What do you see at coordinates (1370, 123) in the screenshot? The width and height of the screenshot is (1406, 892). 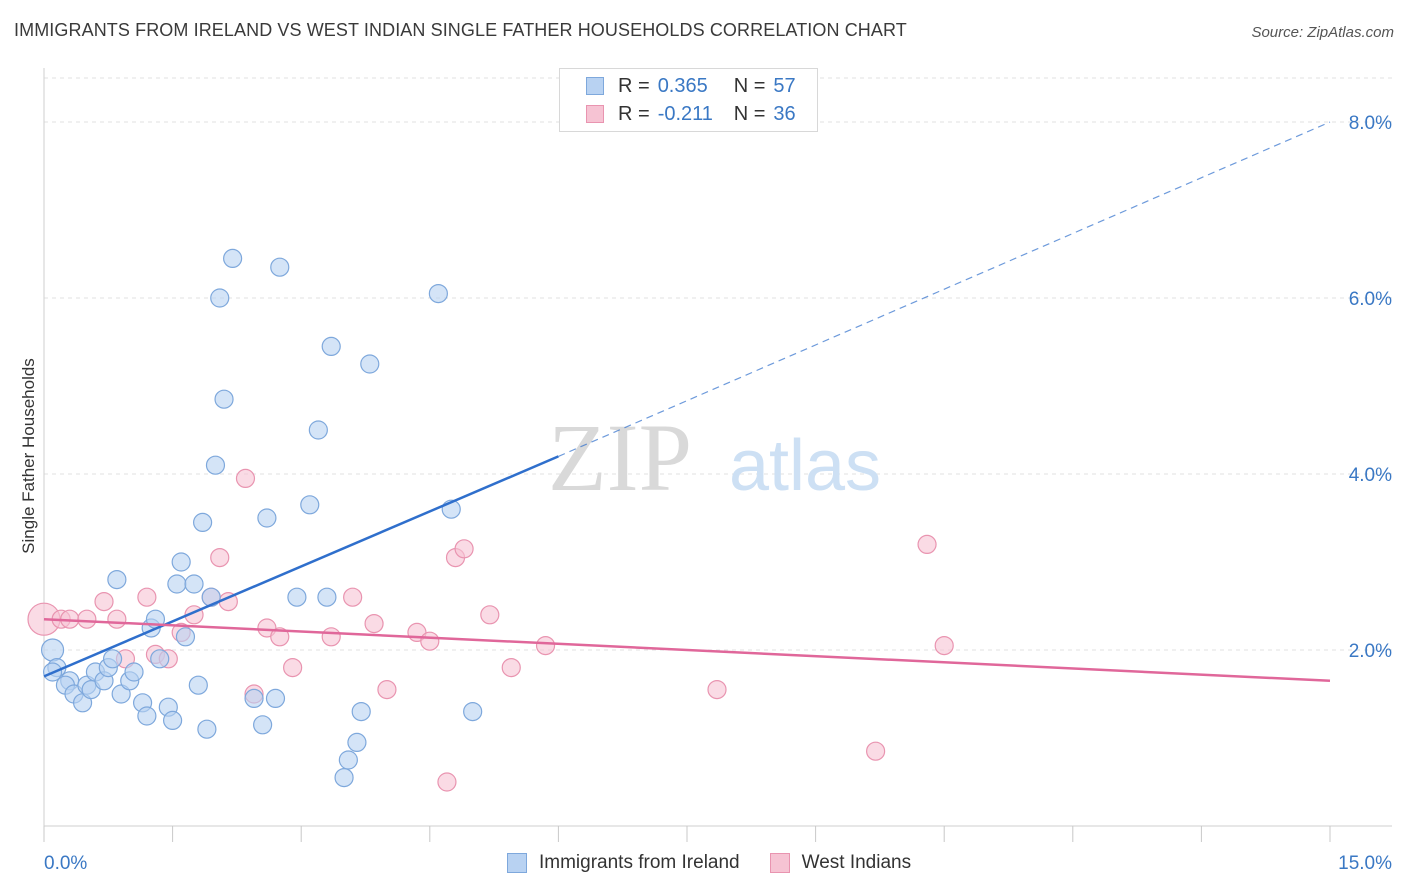 I see `y-tick-label: 8.0%` at bounding box center [1370, 123].